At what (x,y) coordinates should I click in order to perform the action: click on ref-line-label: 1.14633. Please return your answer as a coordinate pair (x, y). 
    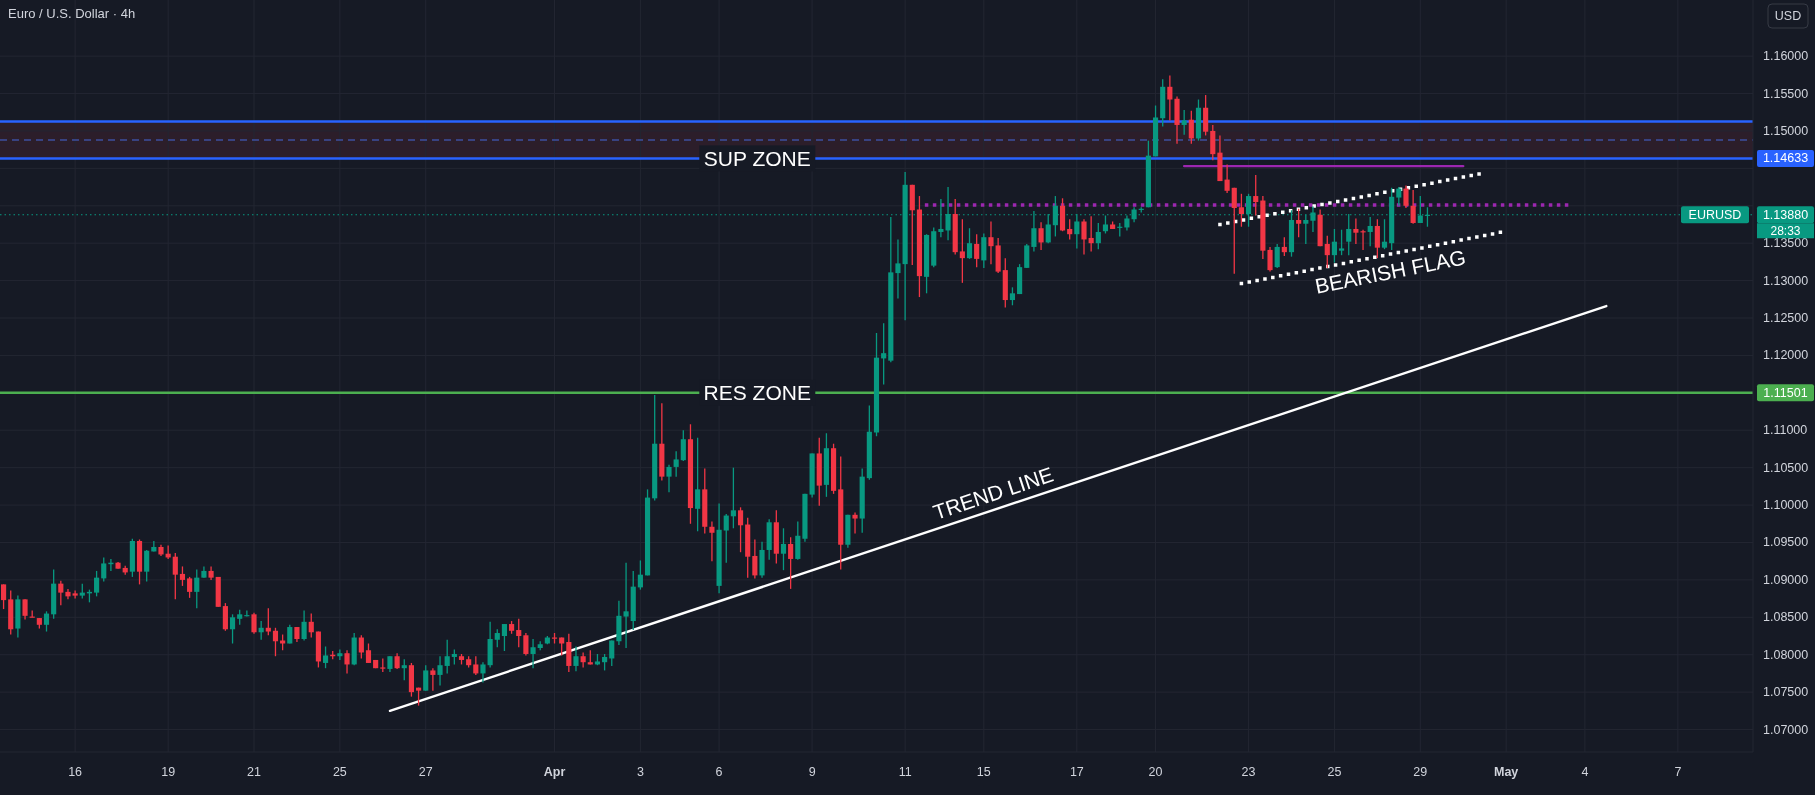
    Looking at the image, I should click on (1785, 158).